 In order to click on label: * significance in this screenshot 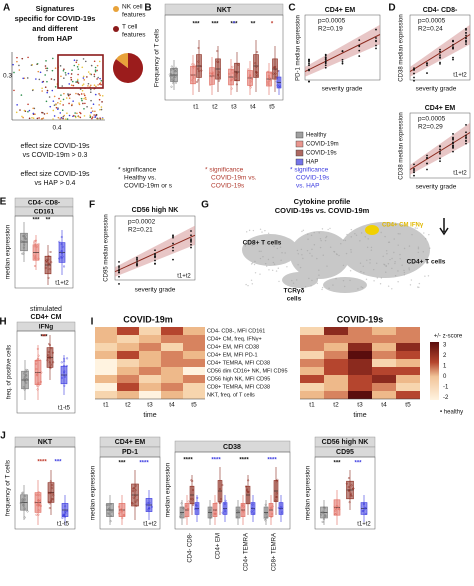, I will do `click(224, 170)`.